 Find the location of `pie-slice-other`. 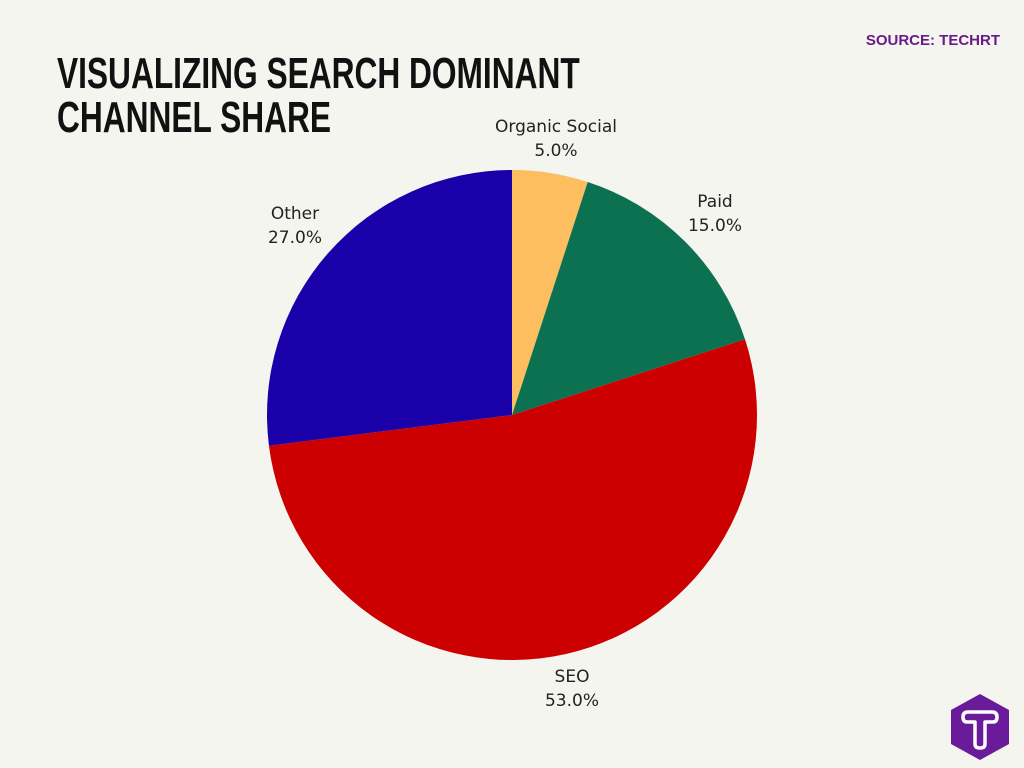

pie-slice-other is located at coordinates (389, 308).